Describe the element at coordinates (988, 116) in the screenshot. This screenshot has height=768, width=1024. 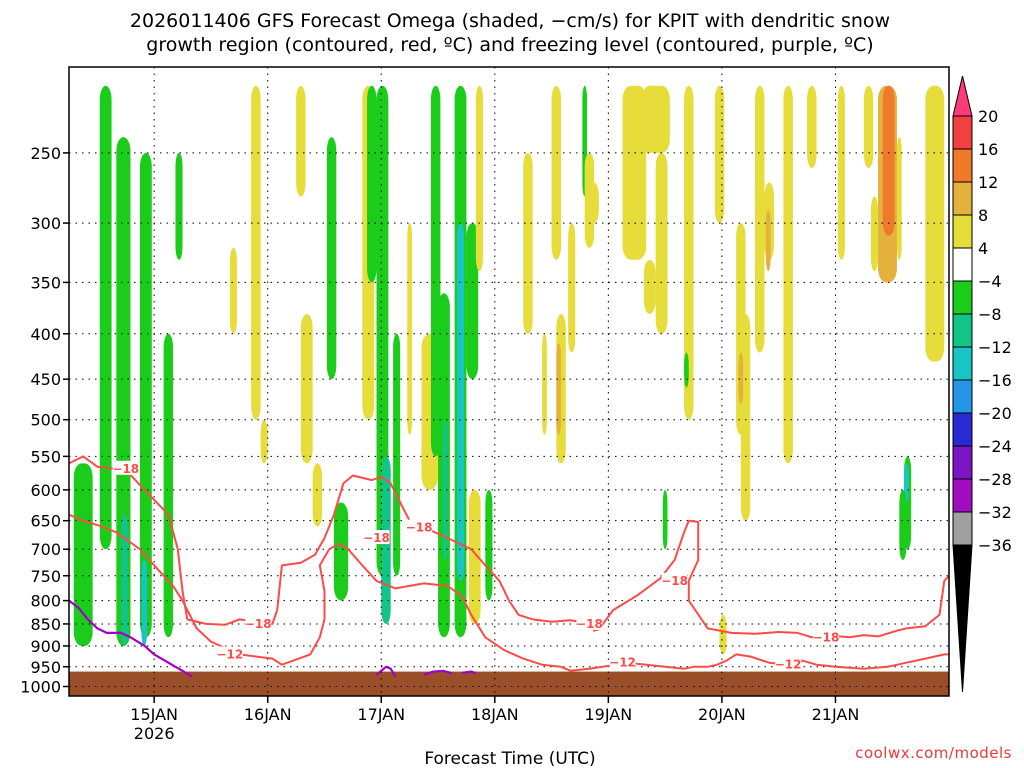
I see `colorbar-label: 20` at that location.